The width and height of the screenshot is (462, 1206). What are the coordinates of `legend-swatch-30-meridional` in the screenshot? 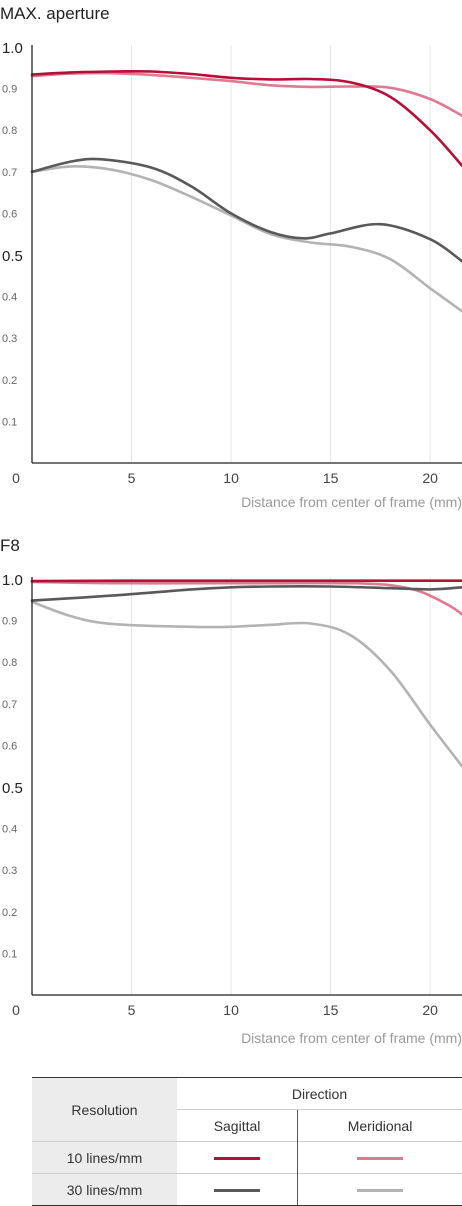 It's located at (380, 1190).